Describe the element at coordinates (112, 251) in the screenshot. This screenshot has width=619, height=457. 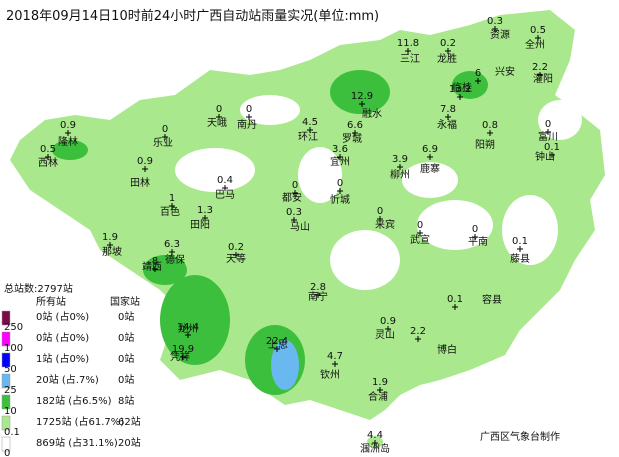
I see `station-name: 那坡` at that location.